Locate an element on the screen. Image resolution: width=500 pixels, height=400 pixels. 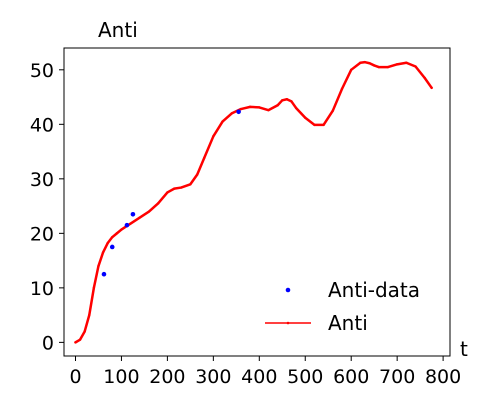
y-tick-label: 20 is located at coordinates (42, 234).